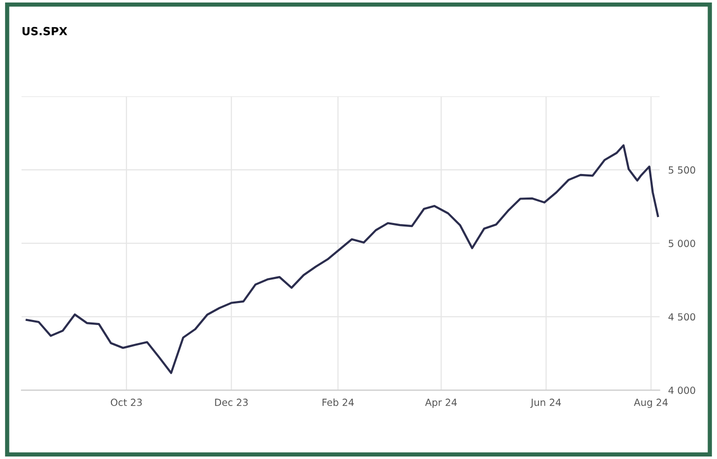 The width and height of the screenshot is (717, 459). Describe the element at coordinates (651, 403) in the screenshot. I see `x-tick-label: Aug 24` at that location.